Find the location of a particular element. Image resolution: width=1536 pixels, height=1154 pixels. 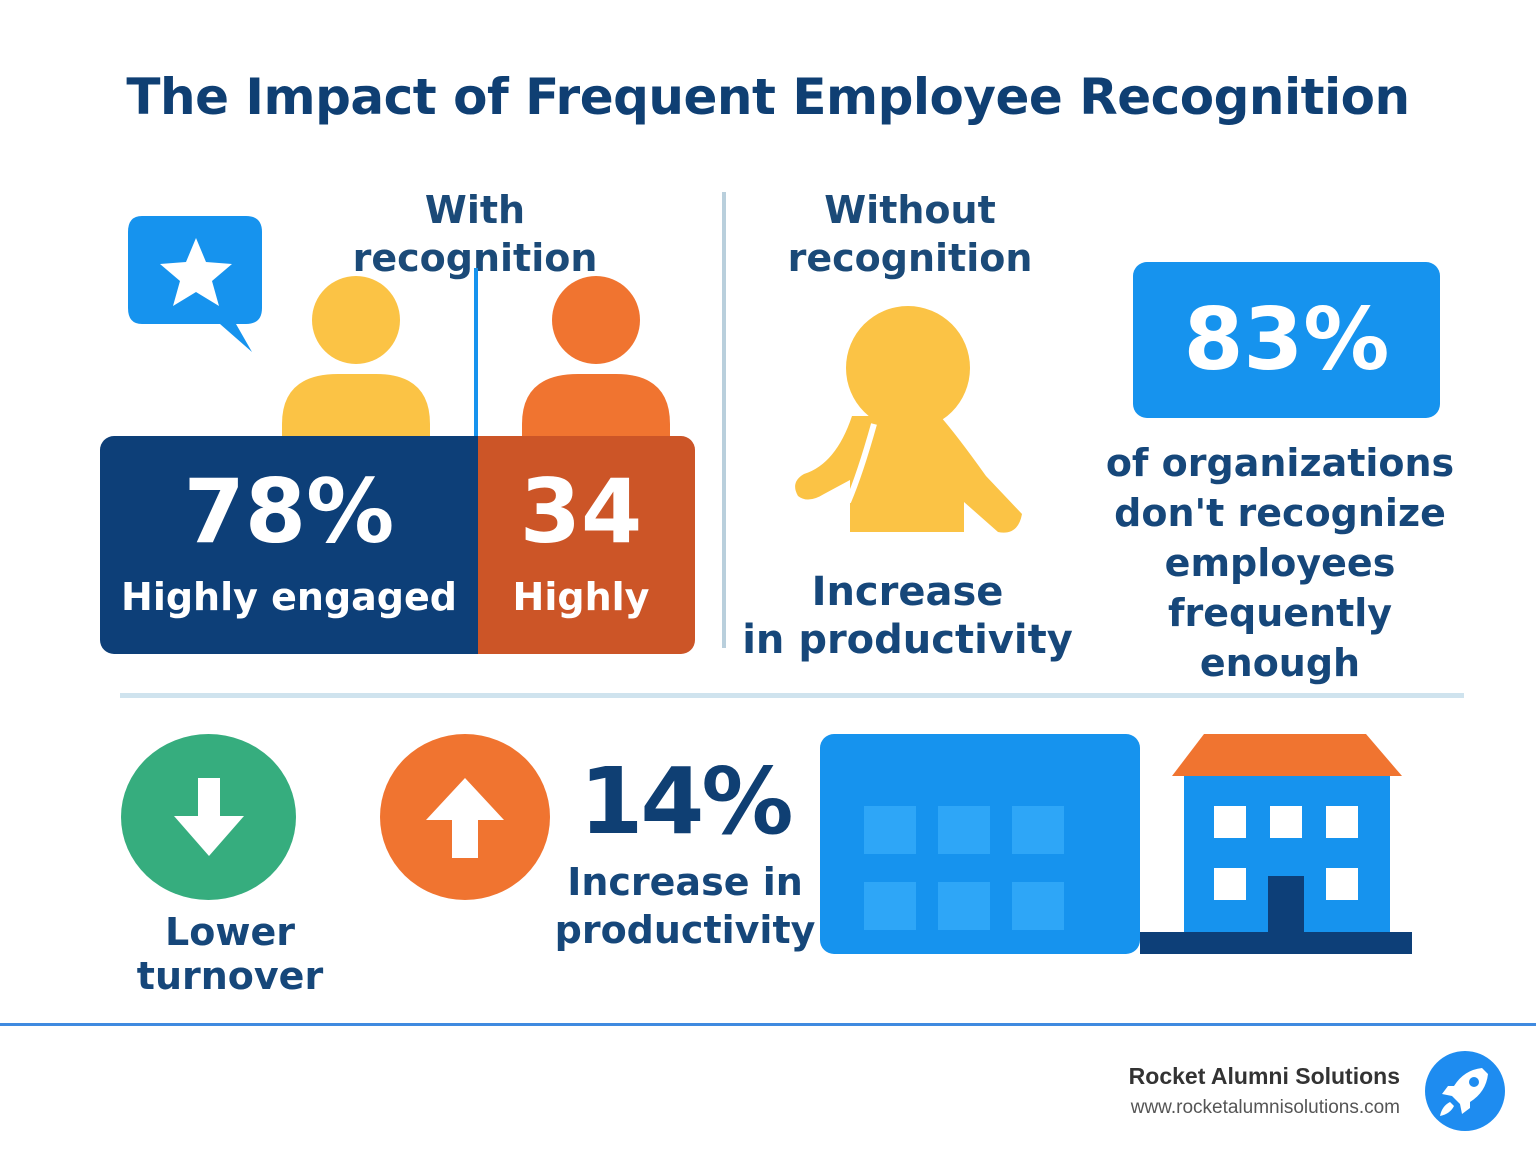

brand-name: Rocket Alumni Solutions is located at coordinates (1264, 1076).